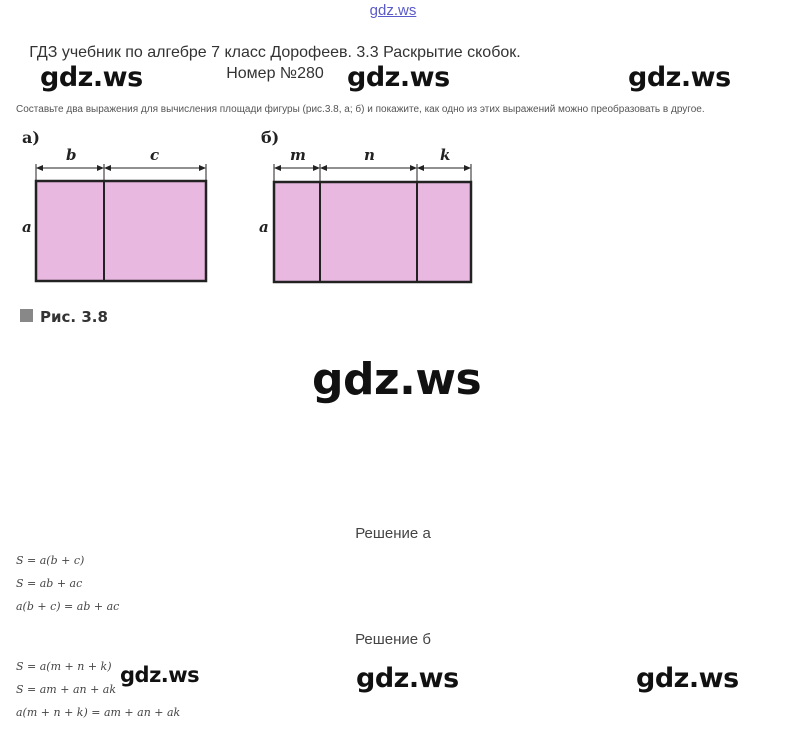 This screenshot has height=739, width=786. What do you see at coordinates (50, 560) in the screenshot?
I see `formula-line: S = a(b + c)` at bounding box center [50, 560].